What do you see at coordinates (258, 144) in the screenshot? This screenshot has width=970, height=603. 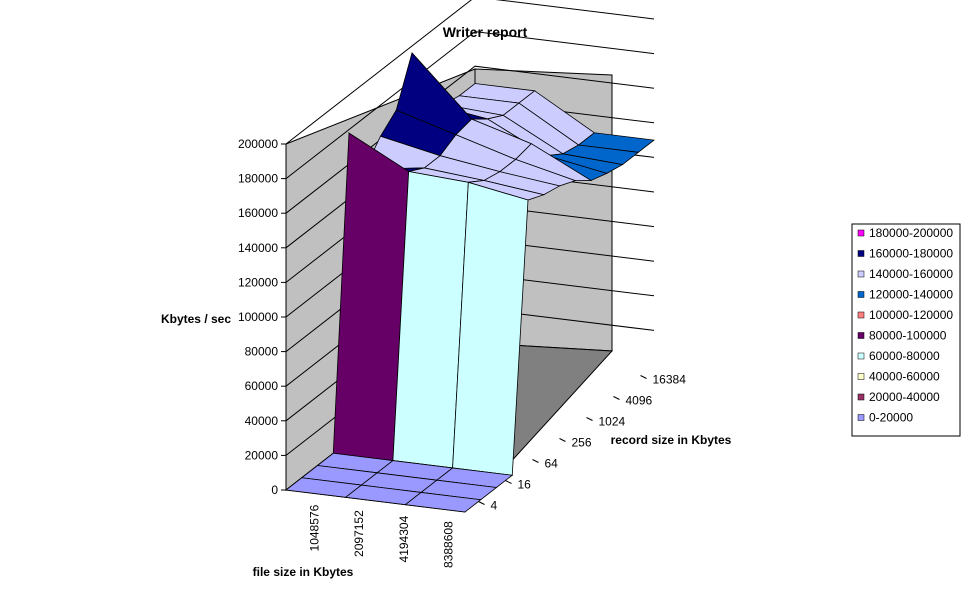 I see `z-tick-label: 200000` at bounding box center [258, 144].